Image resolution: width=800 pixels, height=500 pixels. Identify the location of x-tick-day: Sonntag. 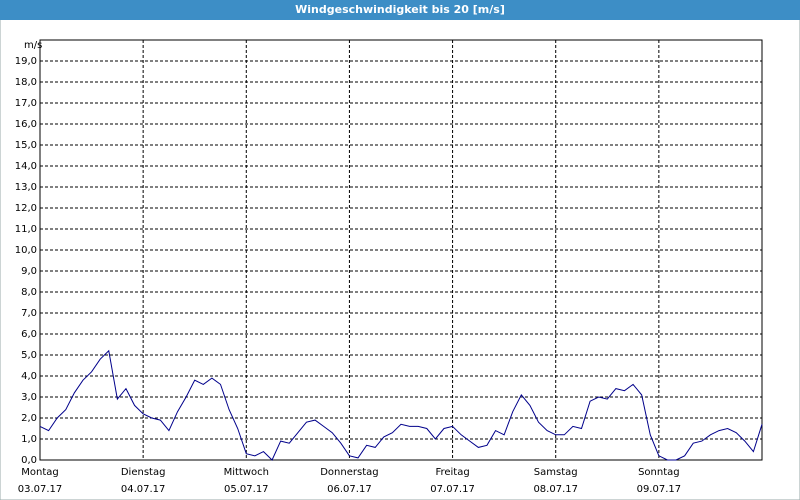
(659, 472).